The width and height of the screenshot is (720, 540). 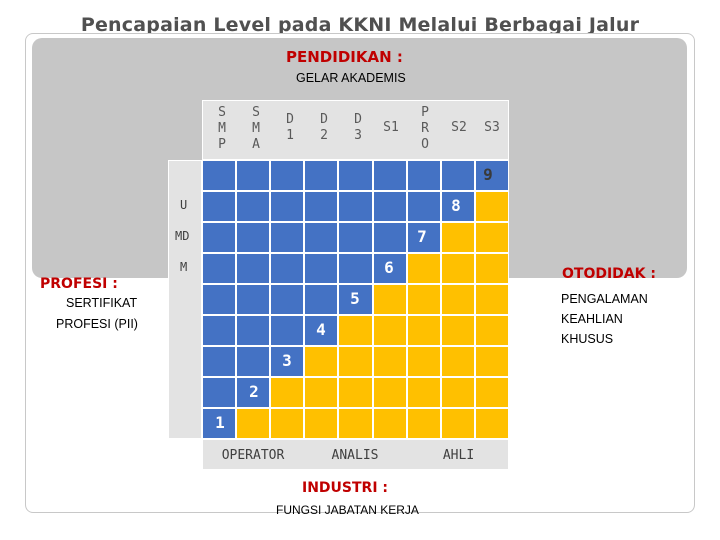 I want to click on industry-label-operator: OPERATOR, so click(x=253, y=455).